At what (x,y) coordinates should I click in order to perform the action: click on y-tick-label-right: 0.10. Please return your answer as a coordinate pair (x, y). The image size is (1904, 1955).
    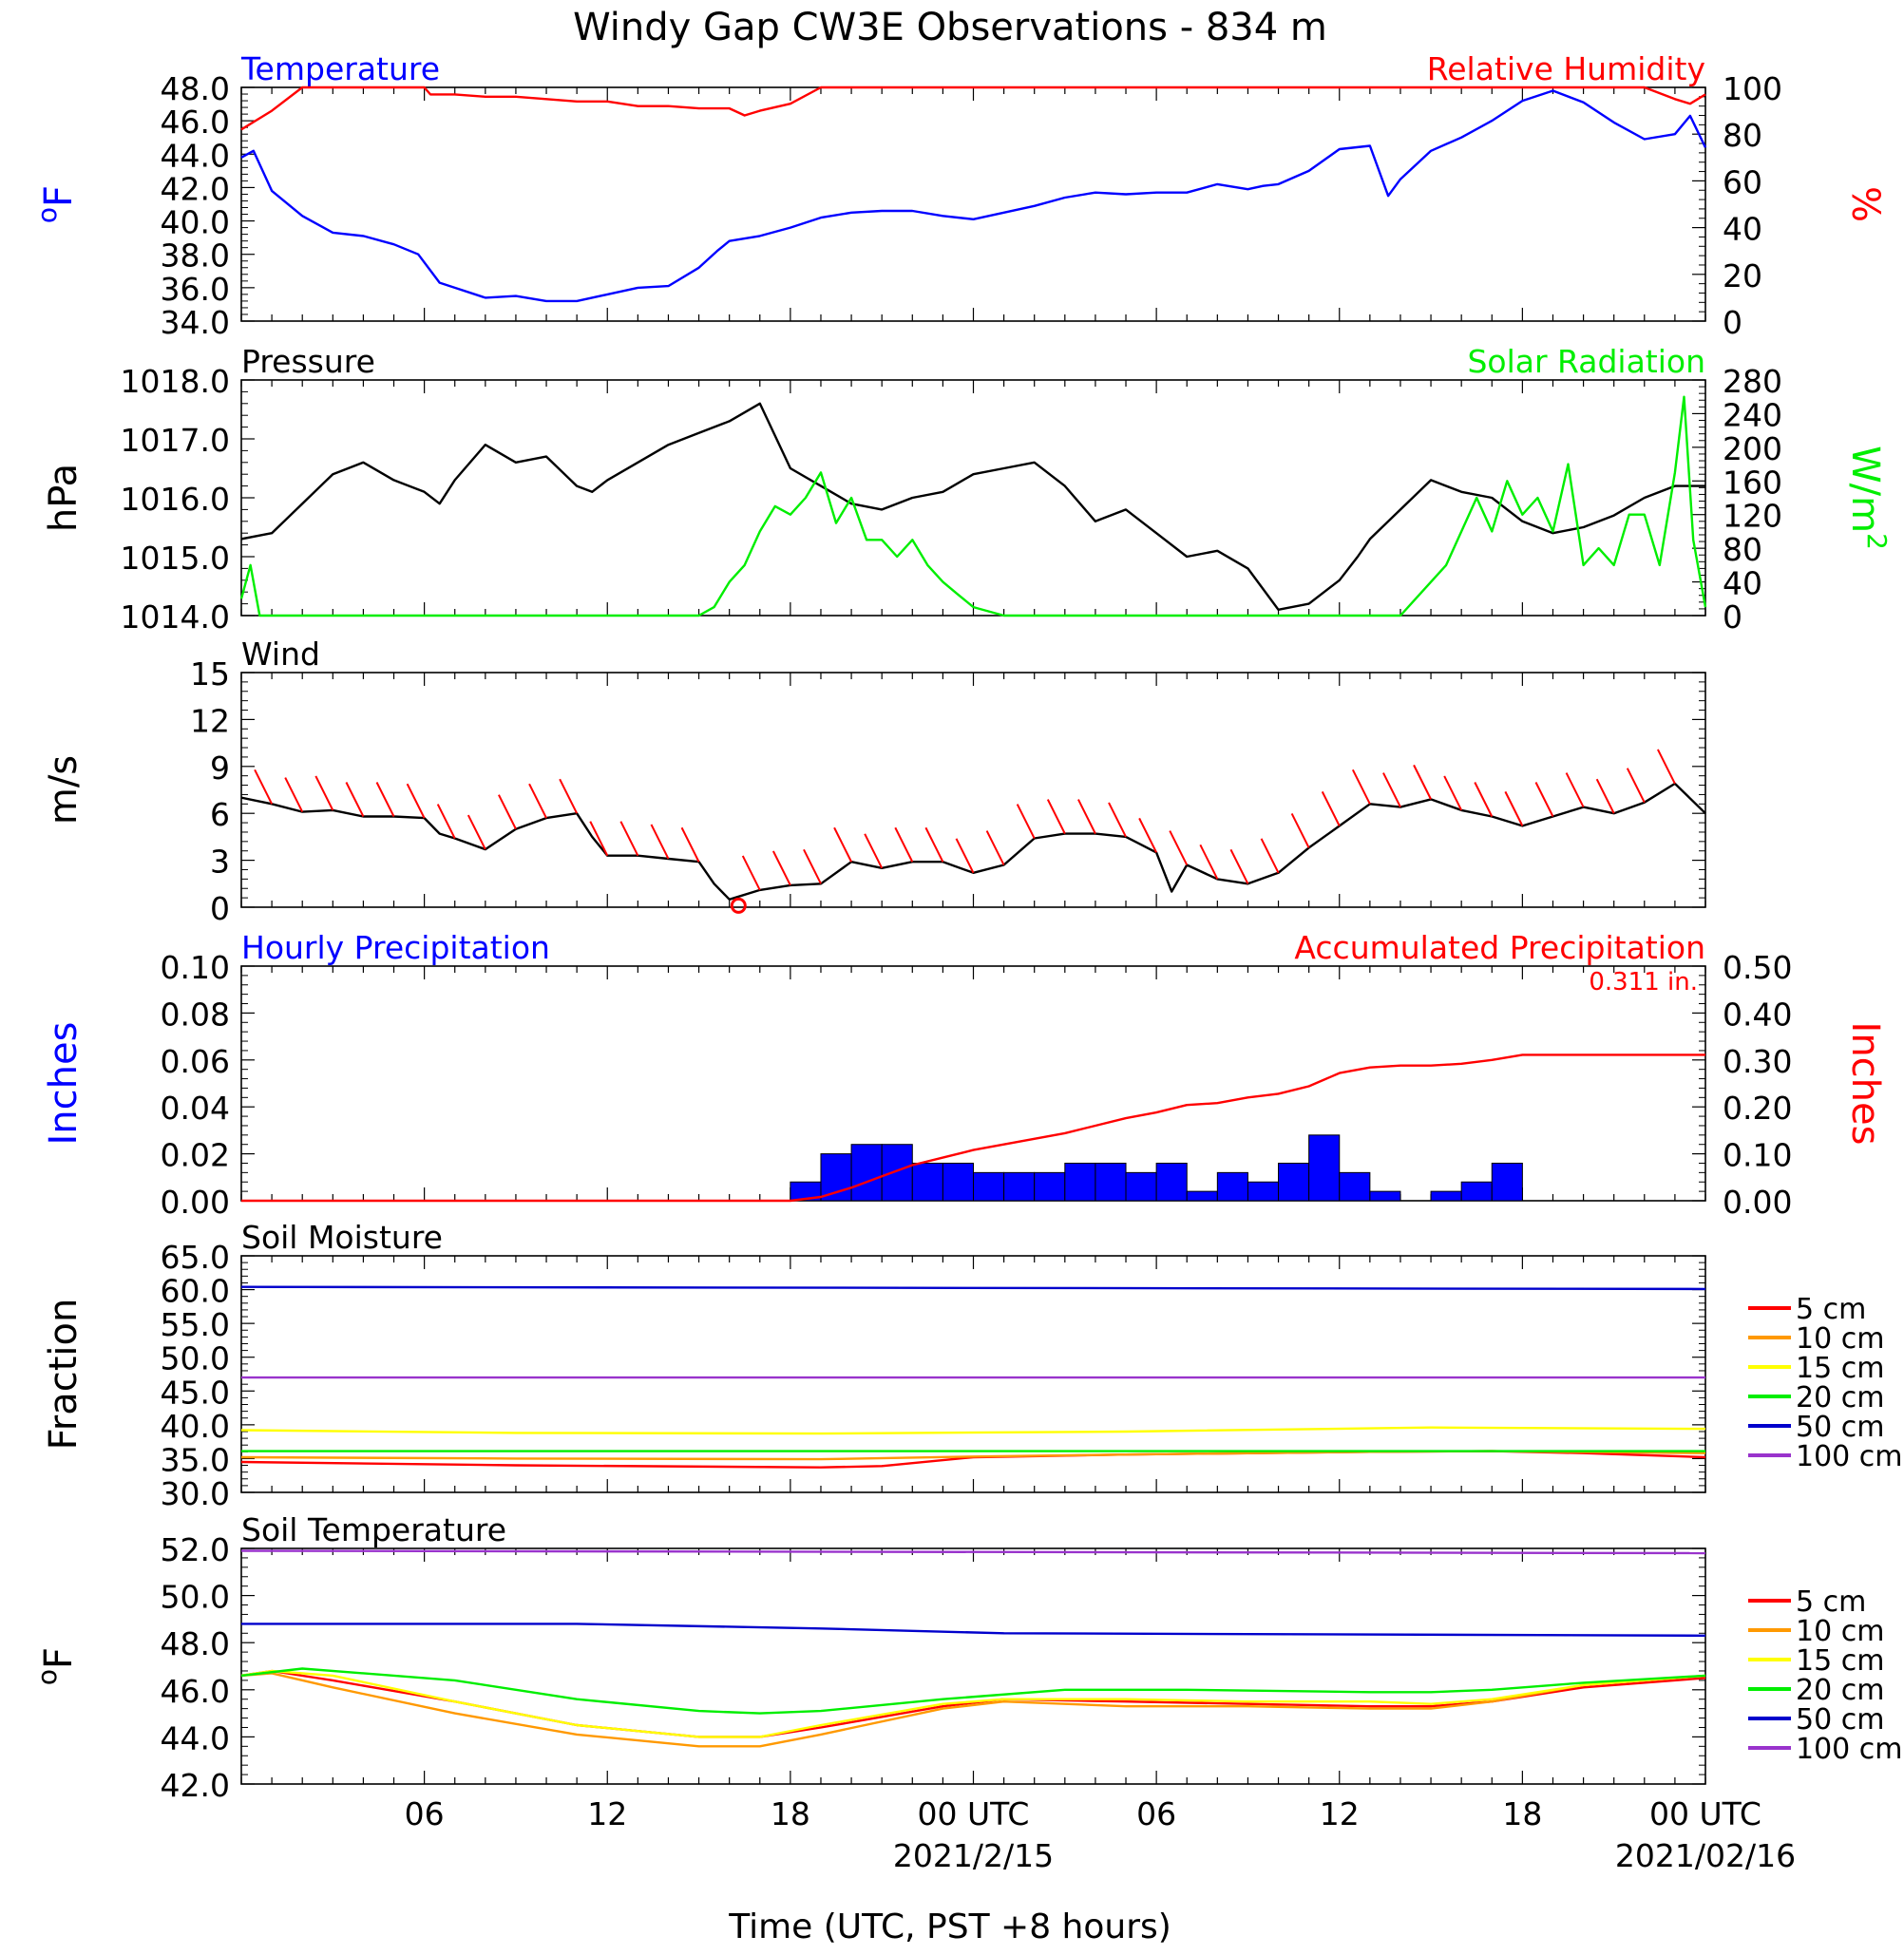
    Looking at the image, I should click on (1757, 1155).